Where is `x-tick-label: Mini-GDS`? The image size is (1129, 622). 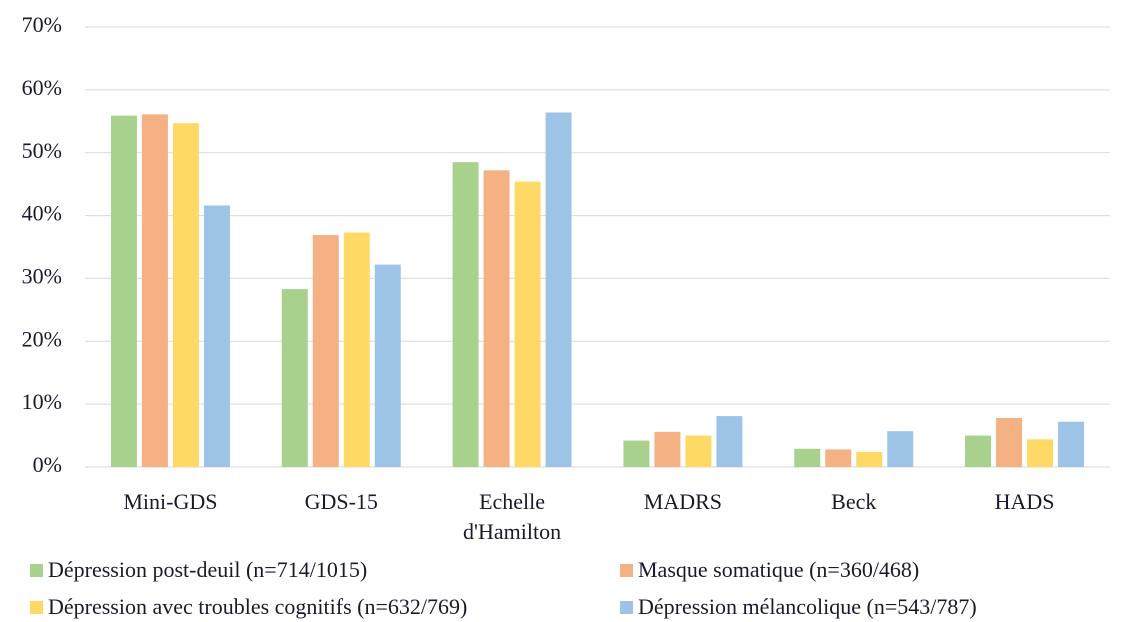 x-tick-label: Mini-GDS is located at coordinates (170, 501).